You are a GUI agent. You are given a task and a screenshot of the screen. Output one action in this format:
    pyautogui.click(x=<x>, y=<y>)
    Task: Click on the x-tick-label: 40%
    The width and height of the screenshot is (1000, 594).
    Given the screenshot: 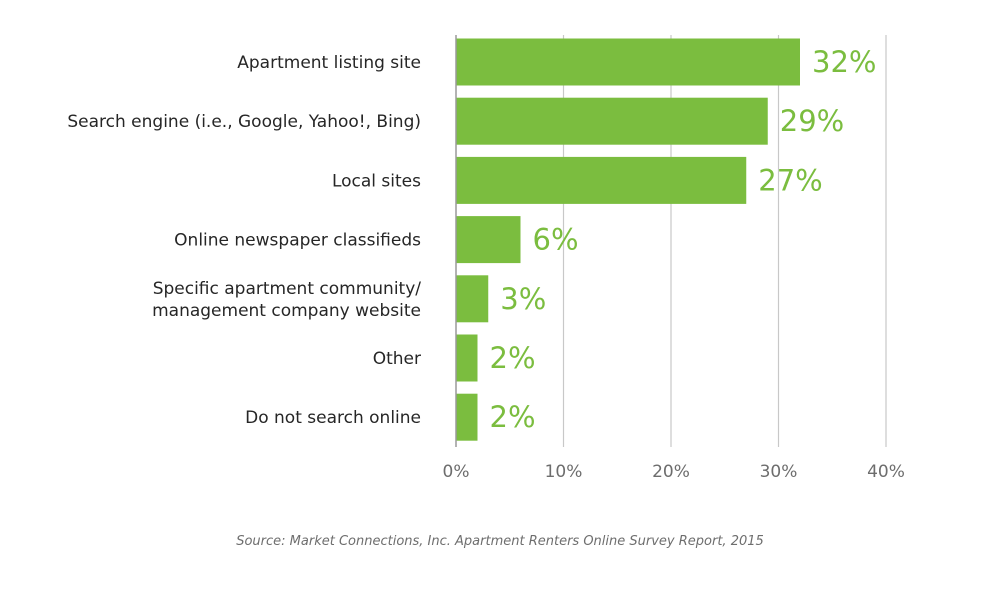 What is the action you would take?
    pyautogui.click(x=886, y=472)
    